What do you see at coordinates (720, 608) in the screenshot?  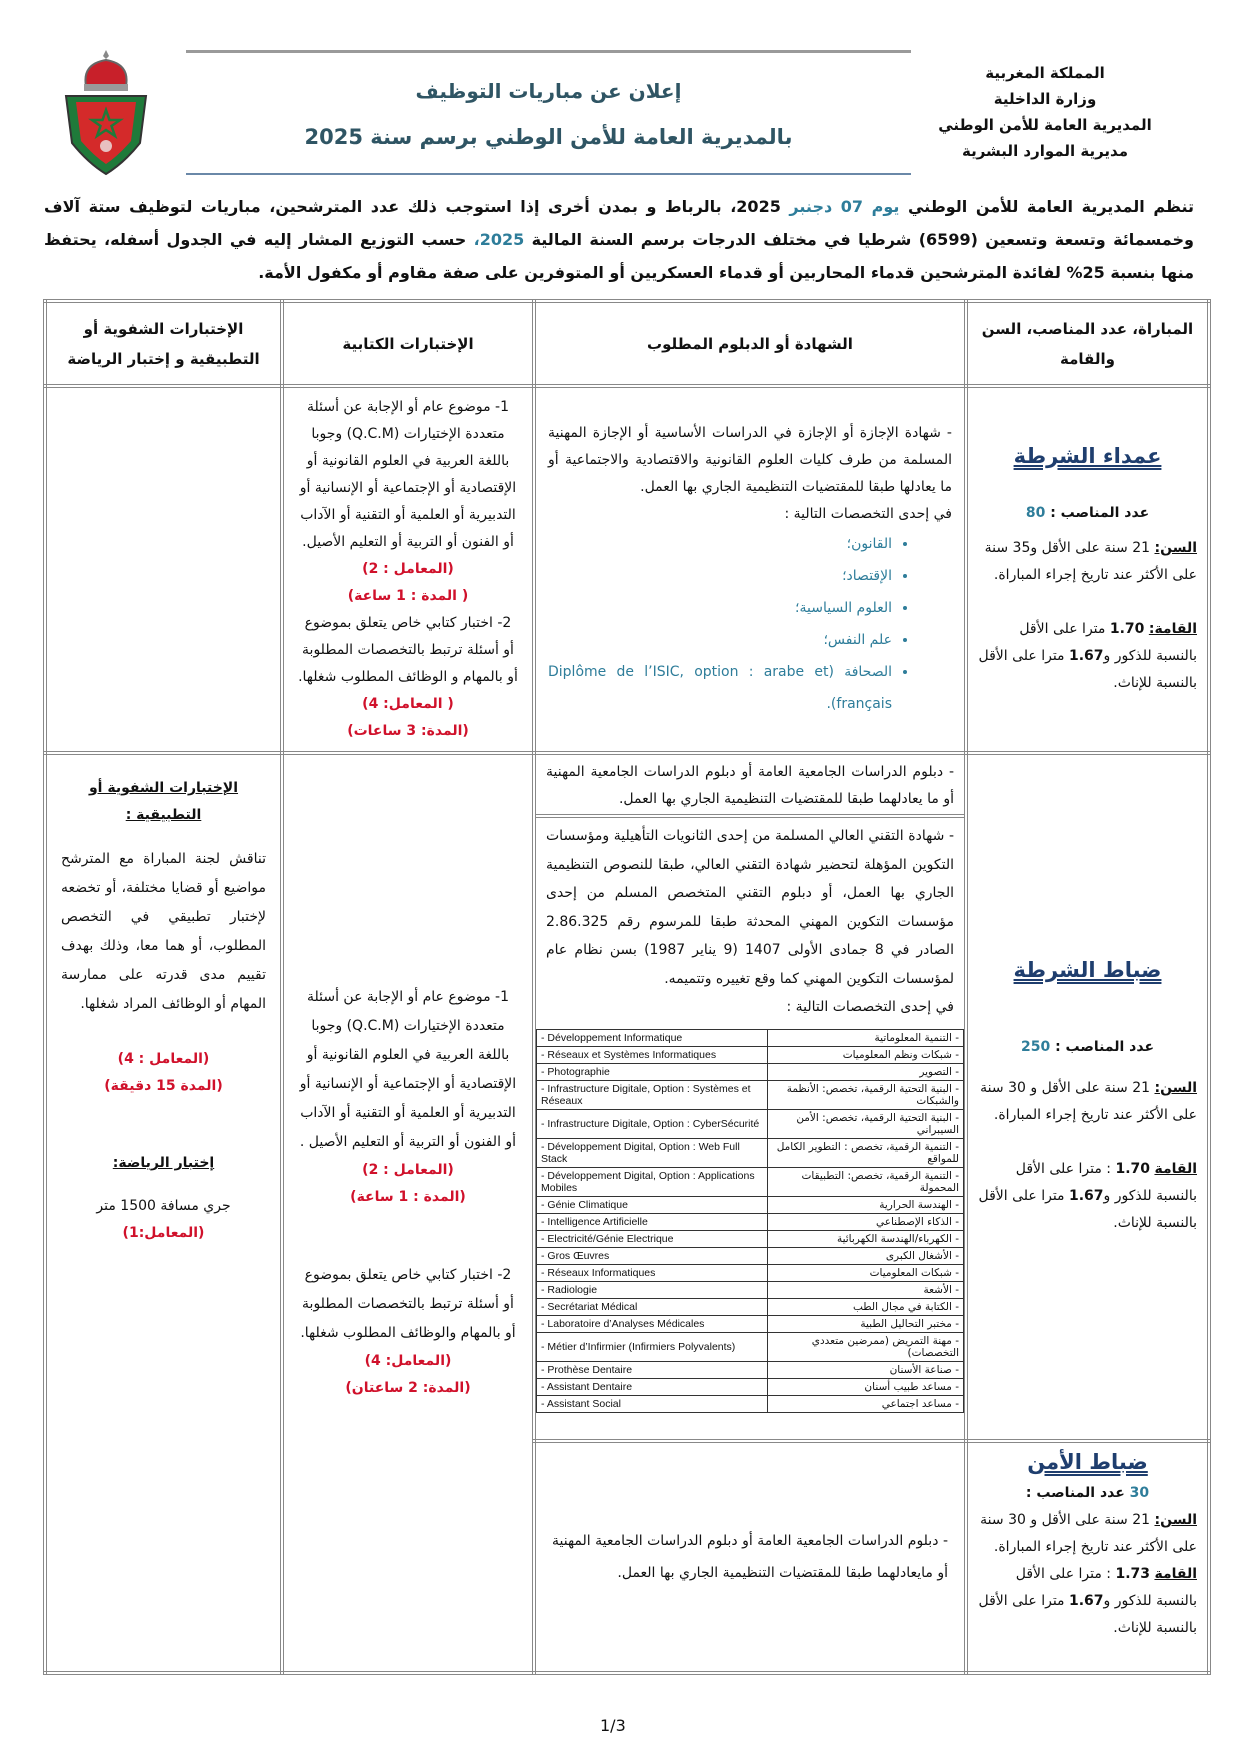 I see `specialty-item: العلوم السياسية؛` at bounding box center [720, 608].